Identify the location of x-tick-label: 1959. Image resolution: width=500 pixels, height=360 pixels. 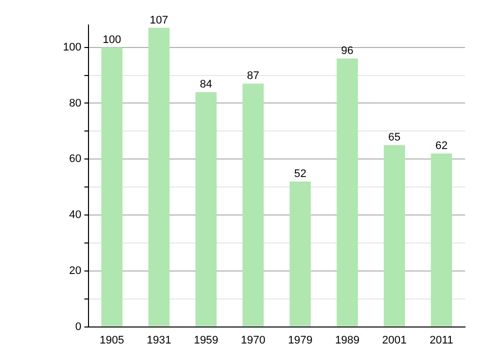
(206, 340).